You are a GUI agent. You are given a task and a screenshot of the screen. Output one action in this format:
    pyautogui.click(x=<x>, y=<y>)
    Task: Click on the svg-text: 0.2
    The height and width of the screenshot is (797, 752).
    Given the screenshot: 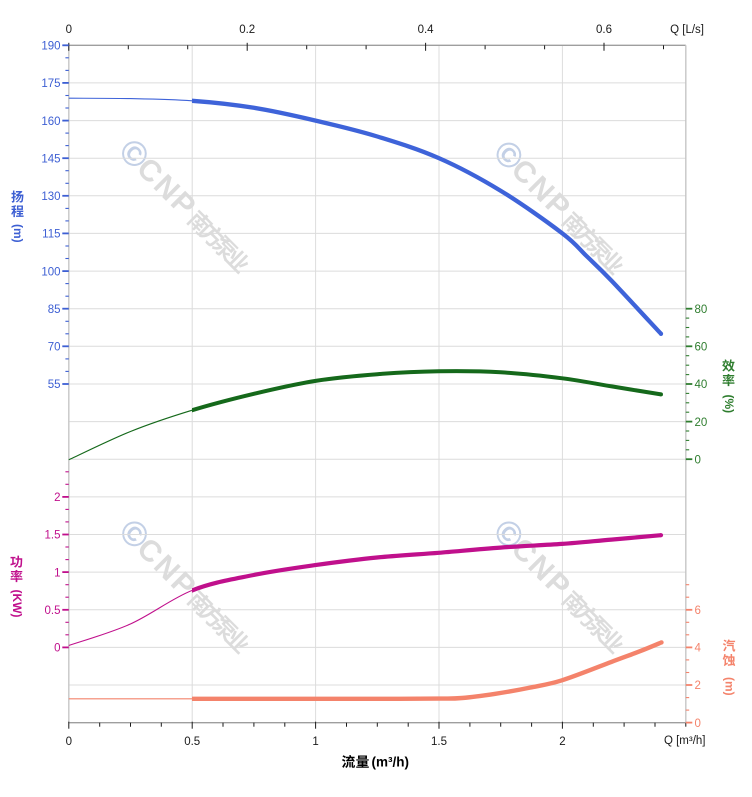 What is the action you would take?
    pyautogui.click(x=247, y=30)
    